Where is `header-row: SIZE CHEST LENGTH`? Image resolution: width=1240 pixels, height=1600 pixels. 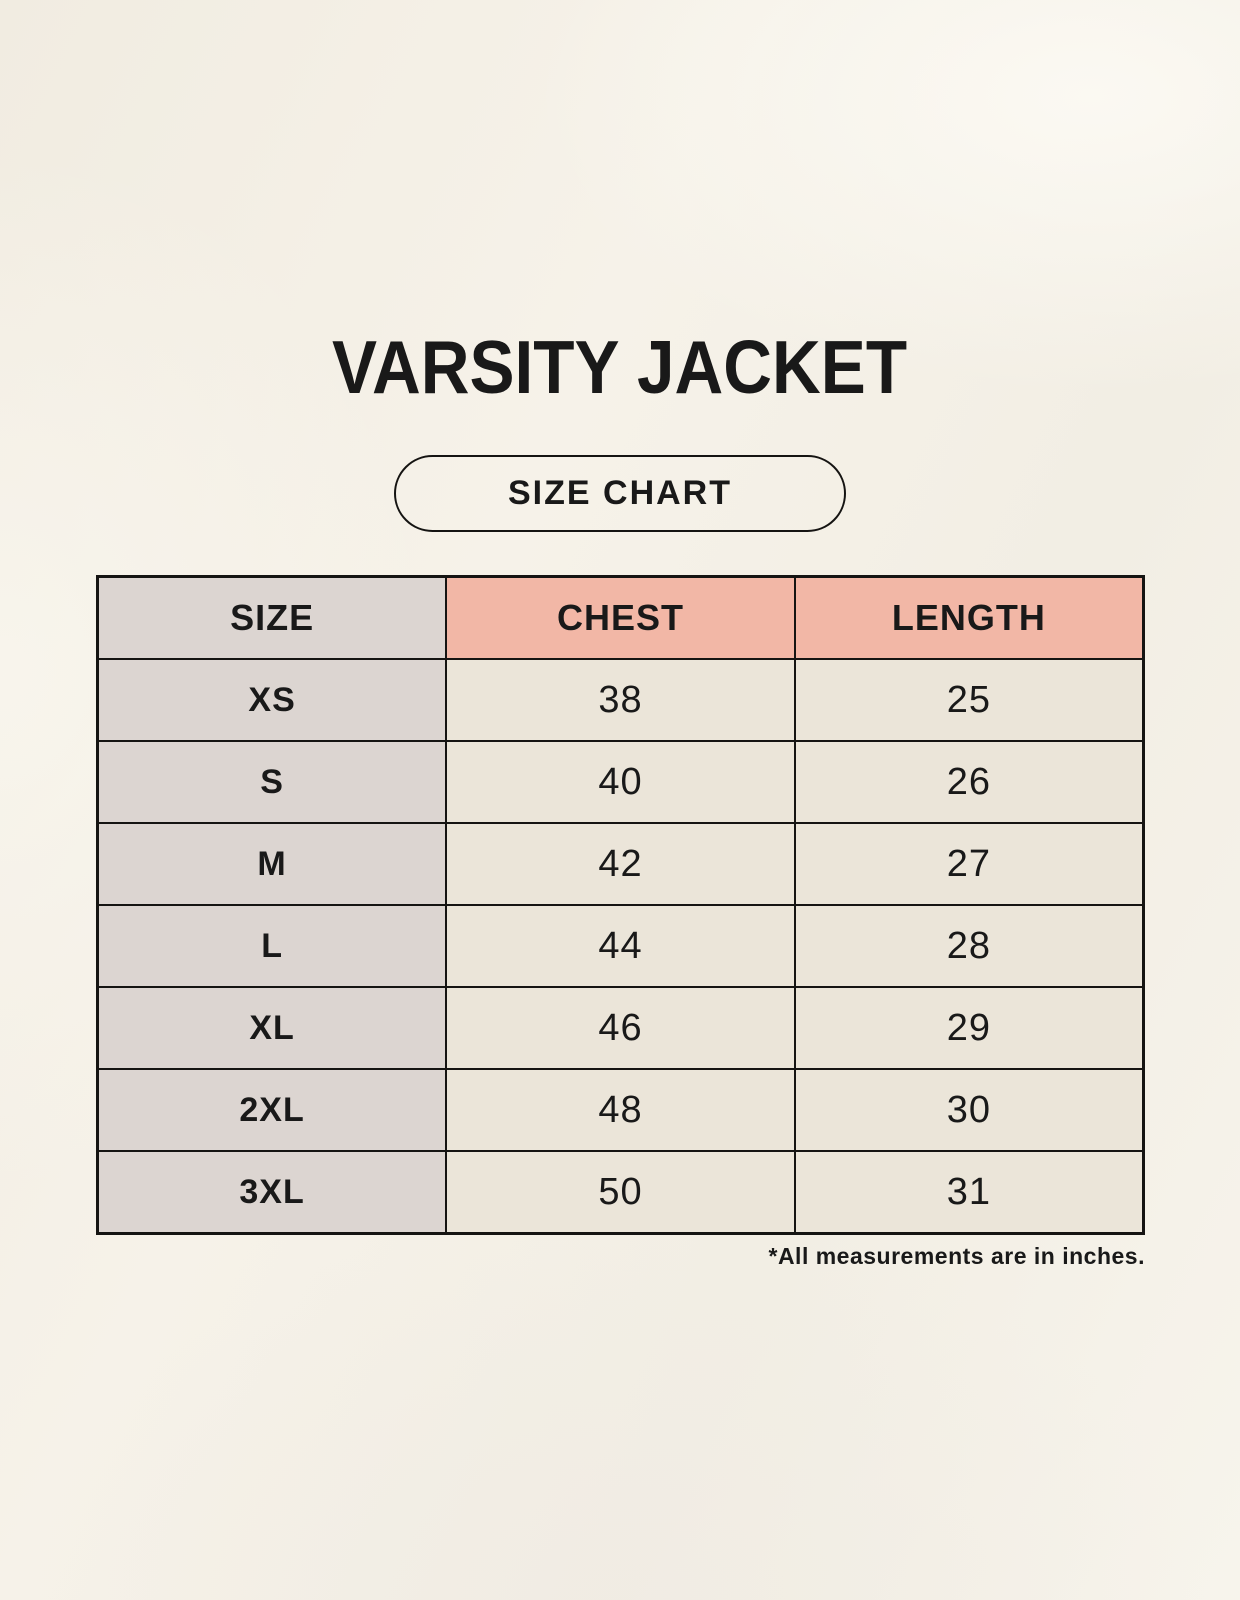 header-row: SIZE CHEST LENGTH is located at coordinates (620, 617).